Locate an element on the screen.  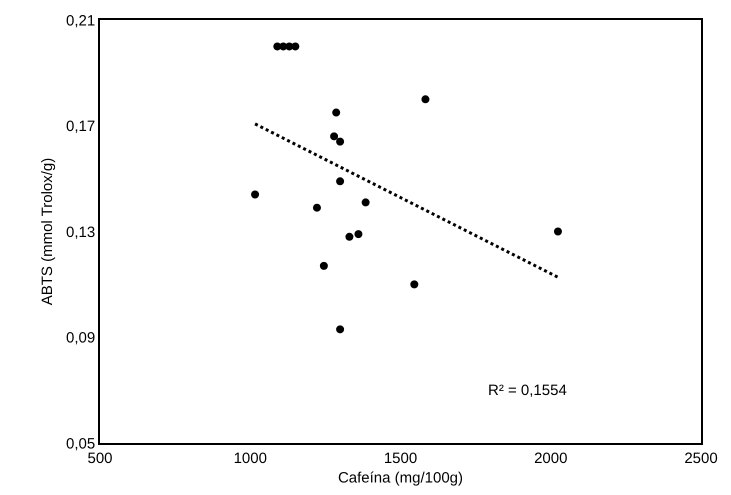
x-tick-label: 500 is located at coordinates (100, 458).